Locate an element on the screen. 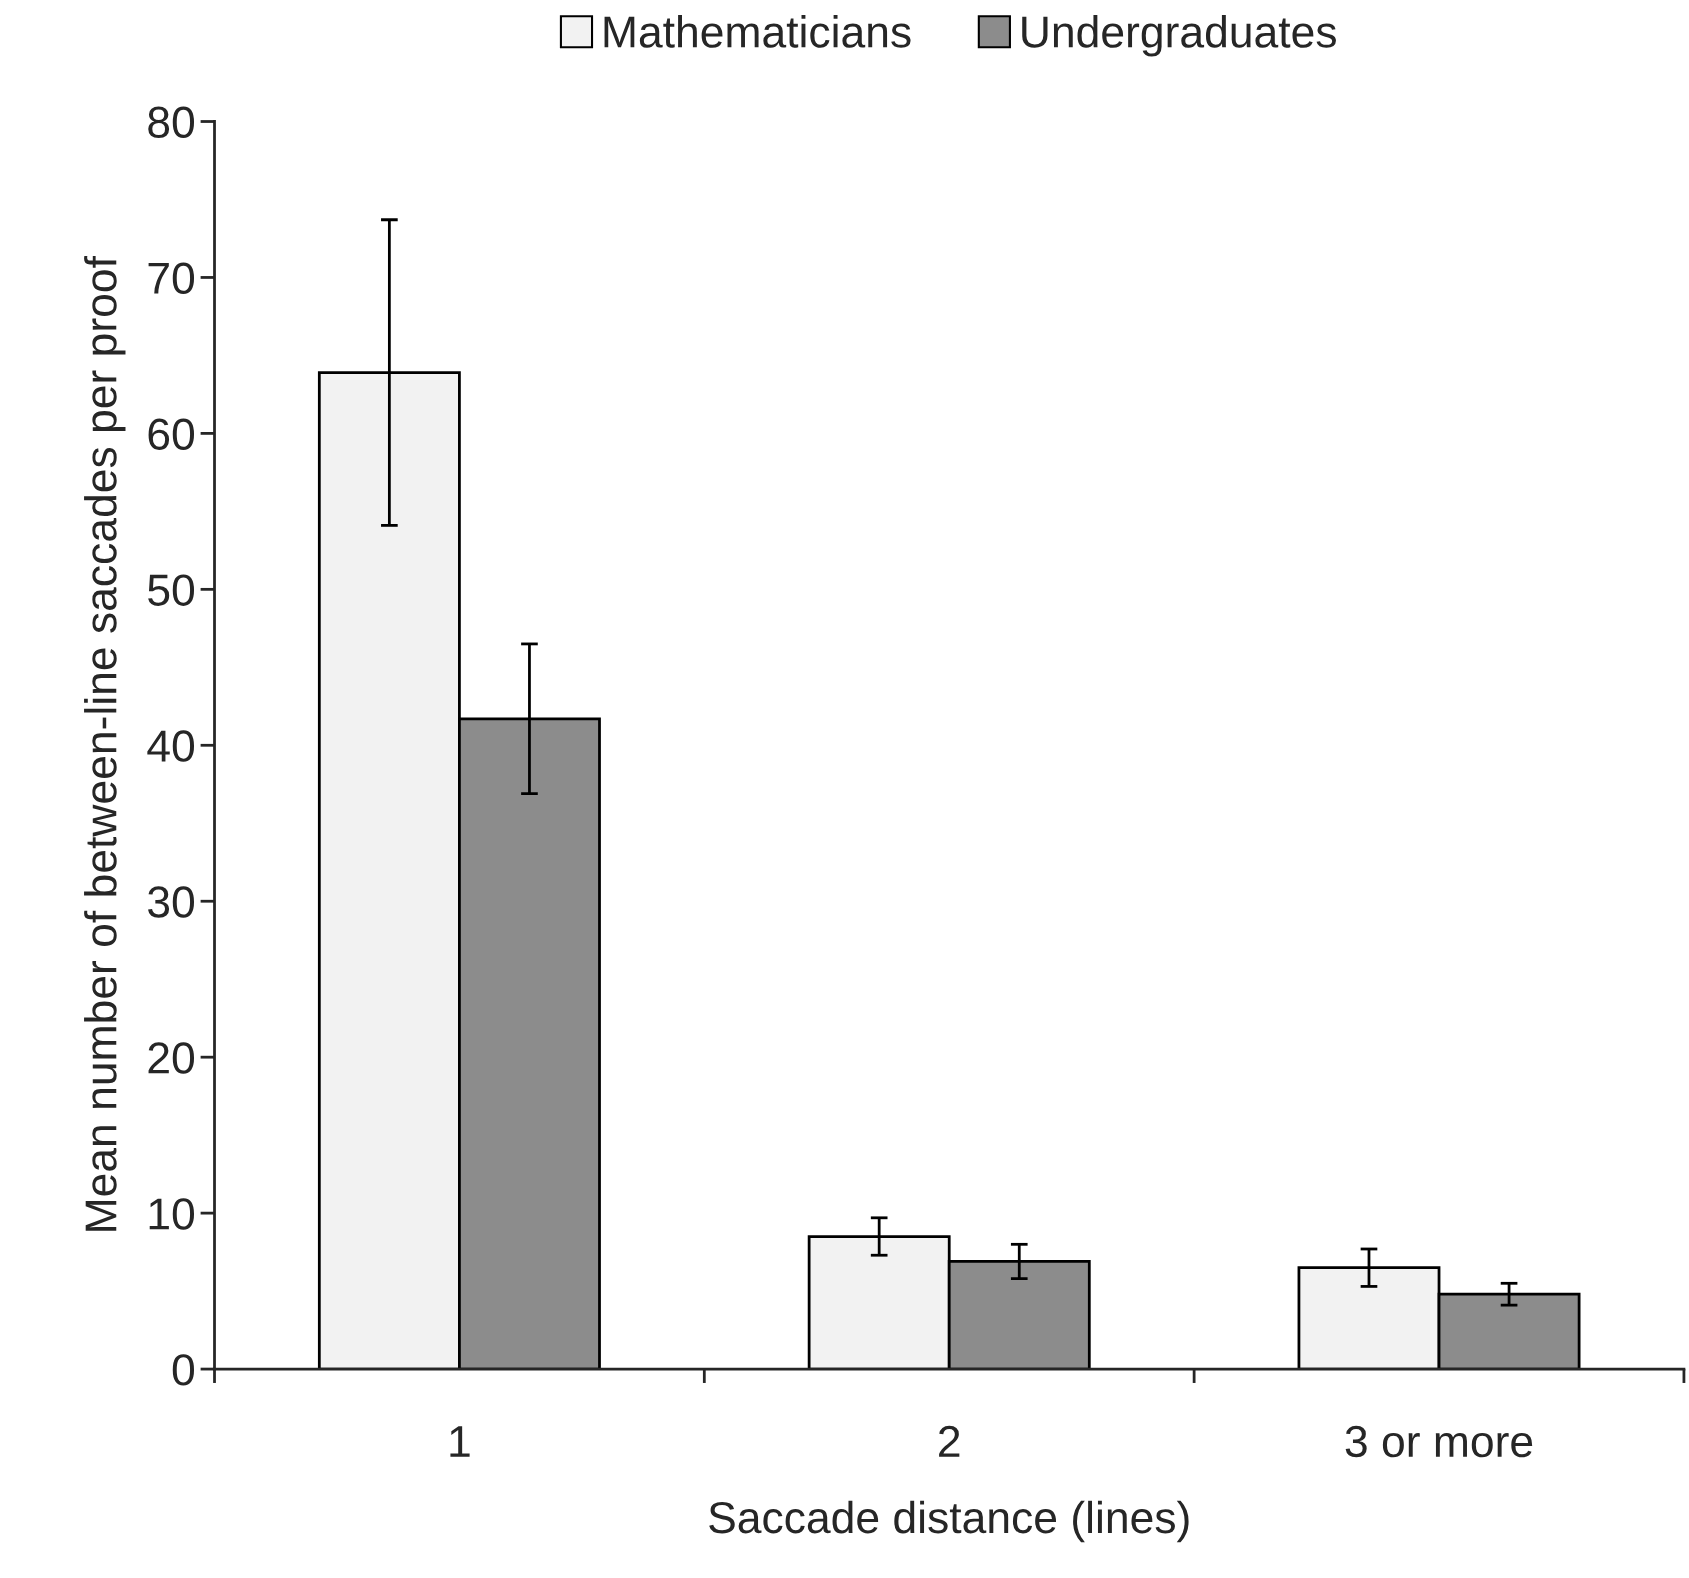  legend-label: Undergraduates is located at coordinates (1179, 36).